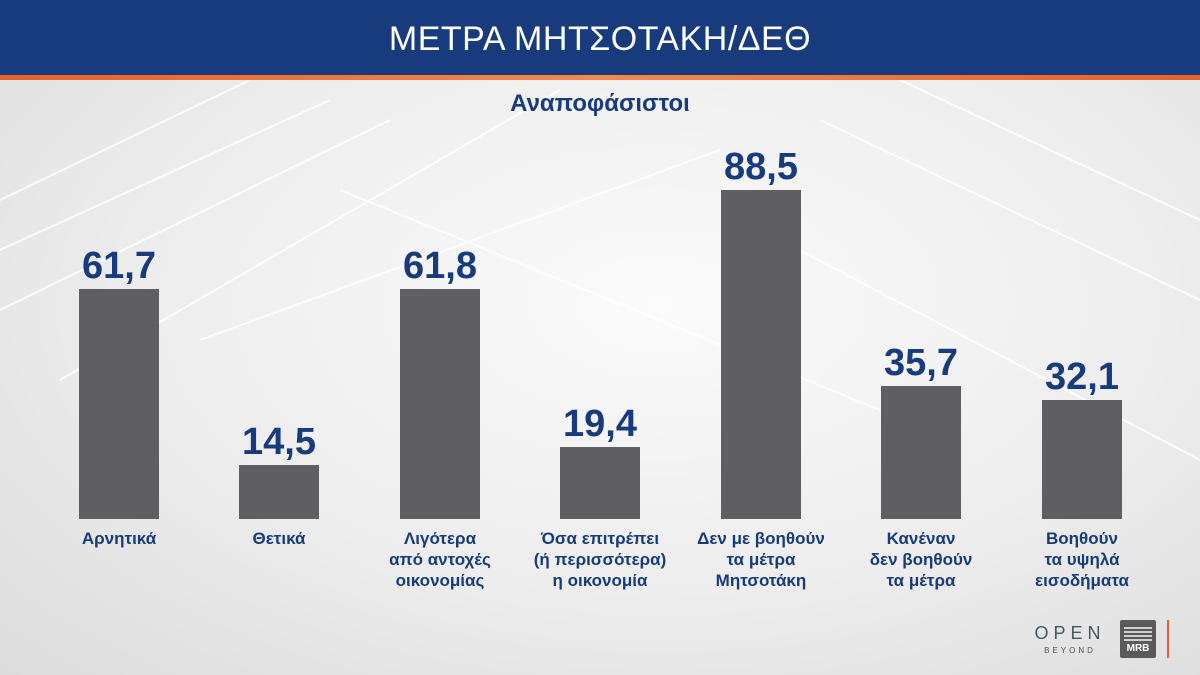 The image size is (1200, 675). I want to click on category-label: Δεν με βοηθούν τα μέτρα Μητσοτάκη, so click(761, 559).